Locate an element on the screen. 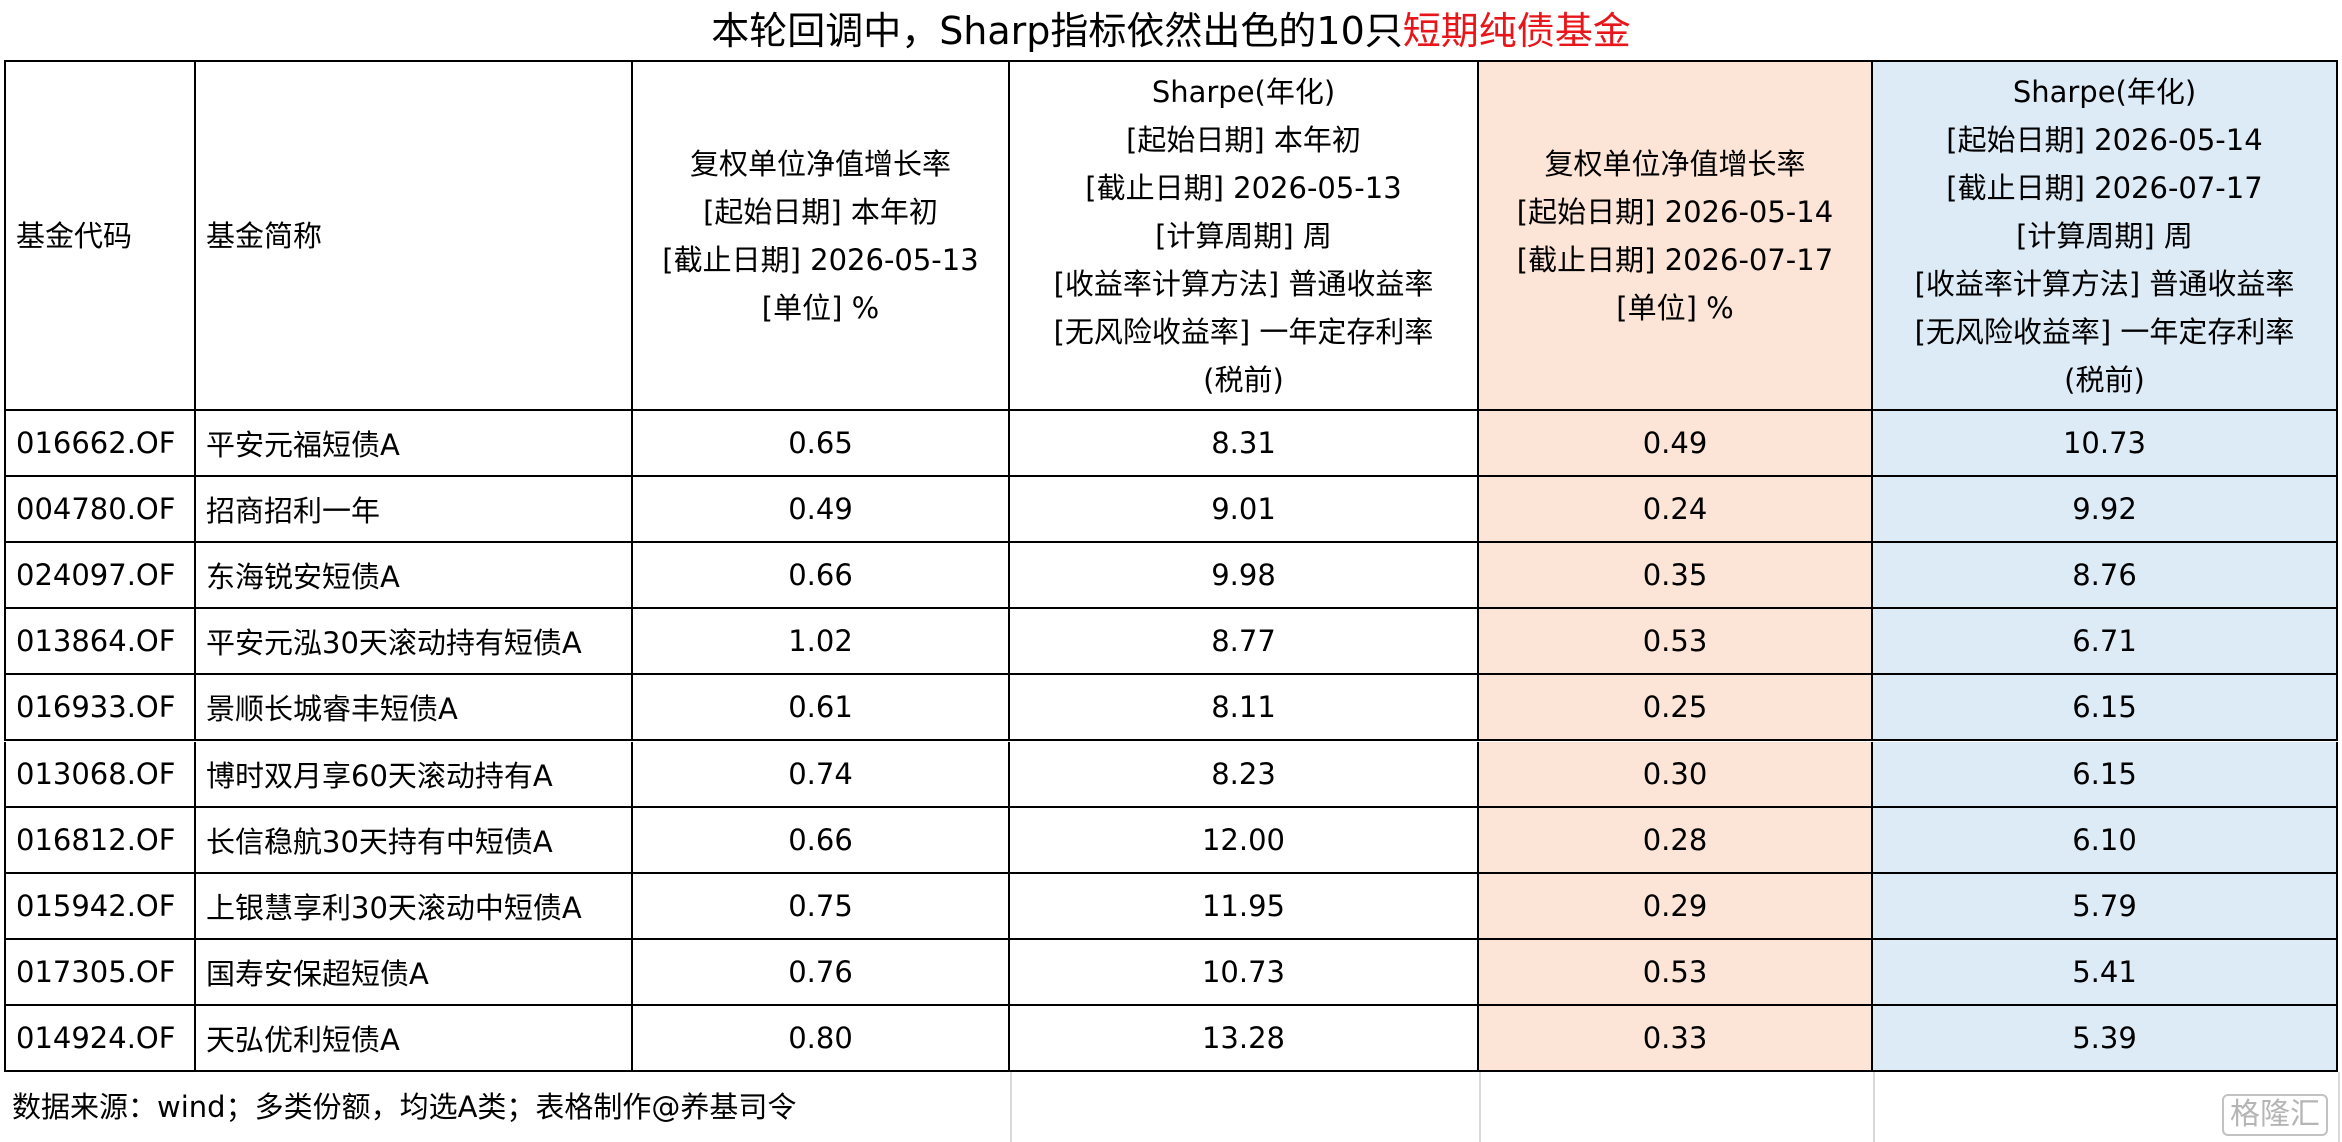 The height and width of the screenshot is (1142, 2342). table-cell: 016812.OF is located at coordinates (100, 840).